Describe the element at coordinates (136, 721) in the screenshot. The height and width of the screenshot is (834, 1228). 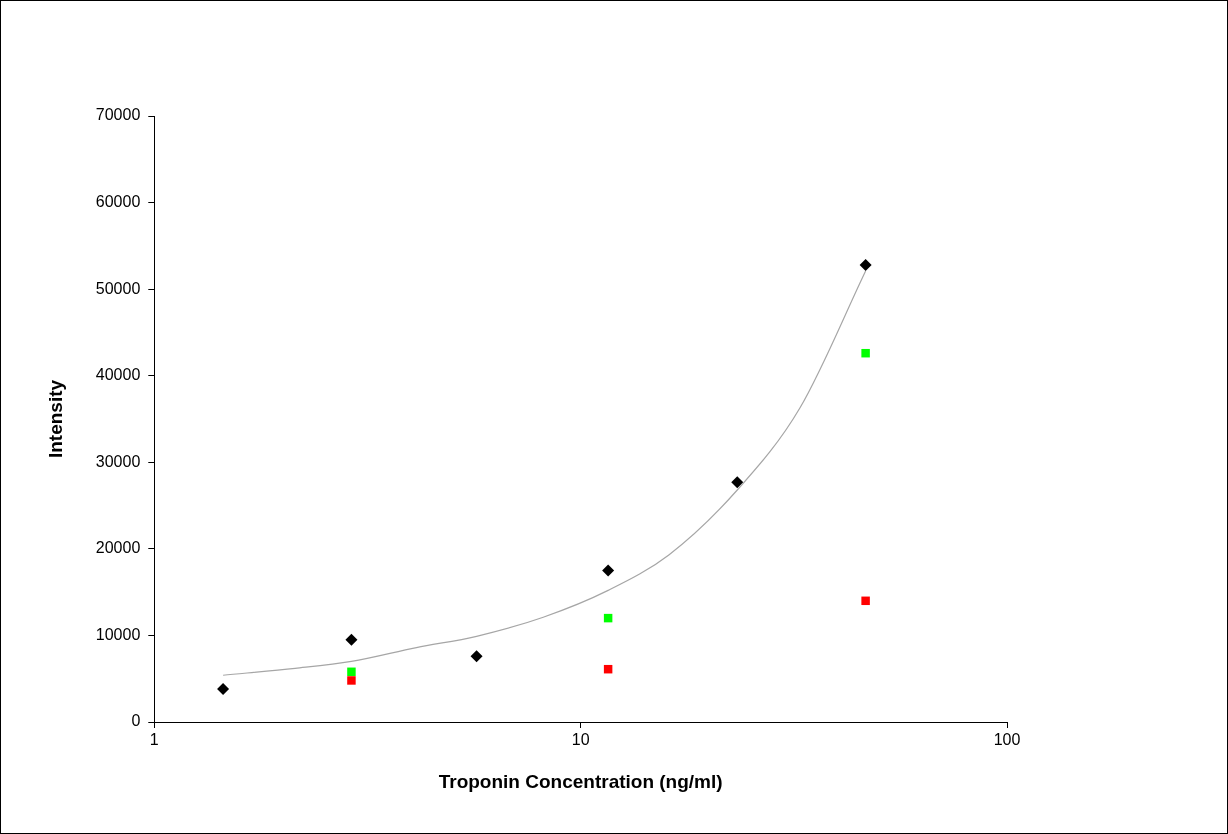
I see `y-tick-label: 0` at that location.